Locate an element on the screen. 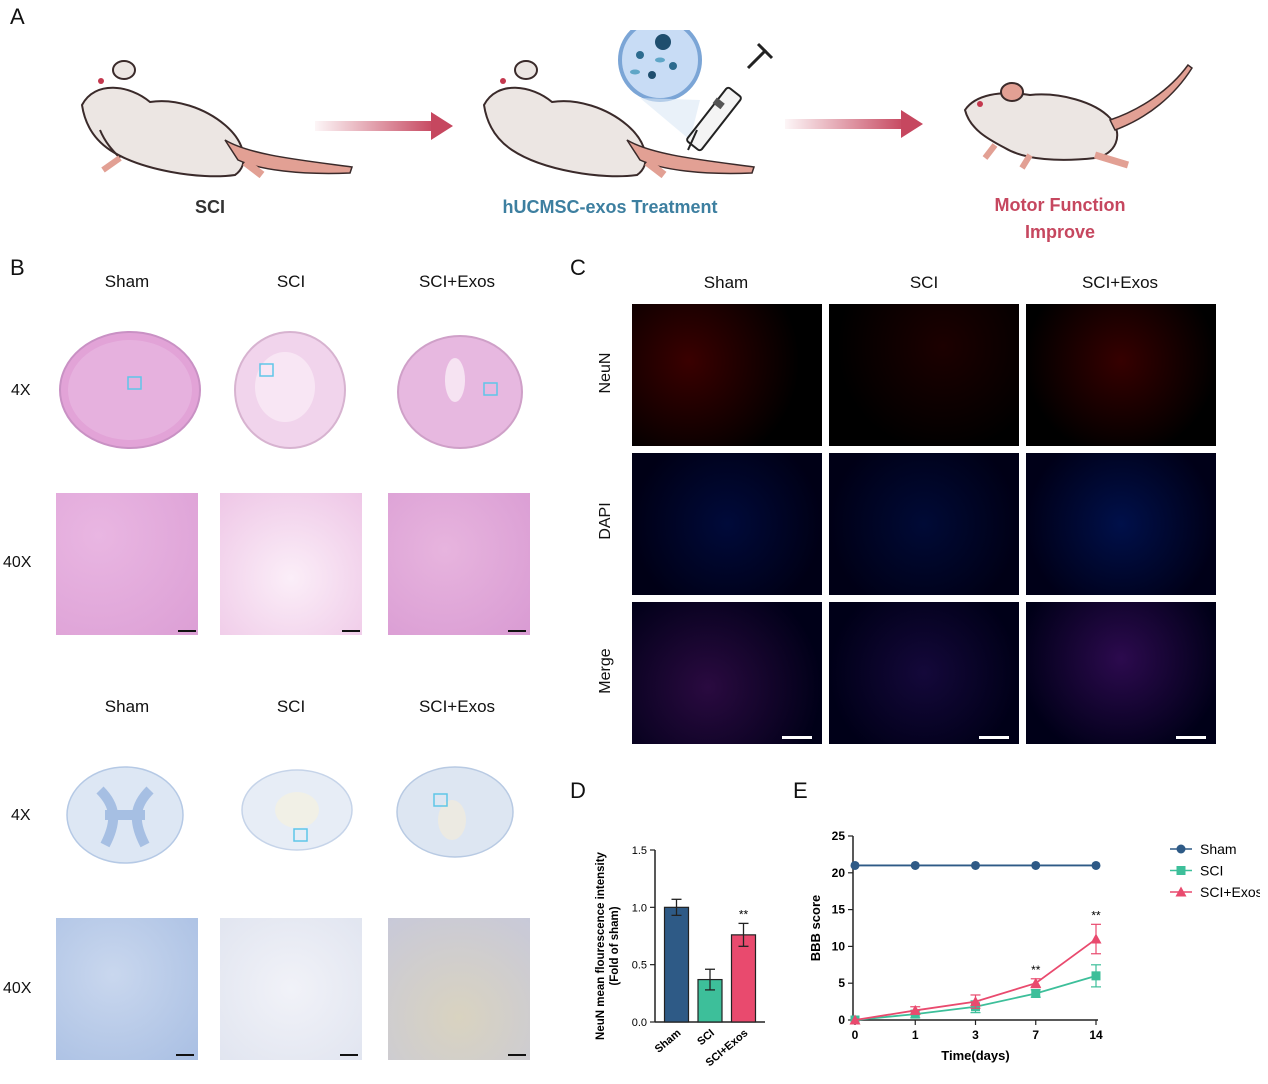 The height and width of the screenshot is (1084, 1268). y-tick-label: 1.5 is located at coordinates (639, 851).